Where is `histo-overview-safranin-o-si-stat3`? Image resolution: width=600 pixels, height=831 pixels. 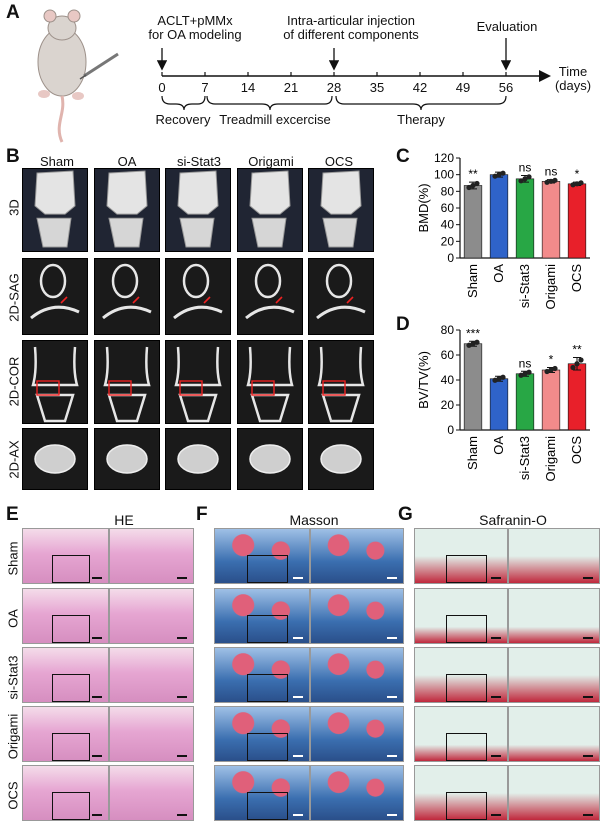 histo-overview-safranin-o-si-stat3 is located at coordinates (461, 675).